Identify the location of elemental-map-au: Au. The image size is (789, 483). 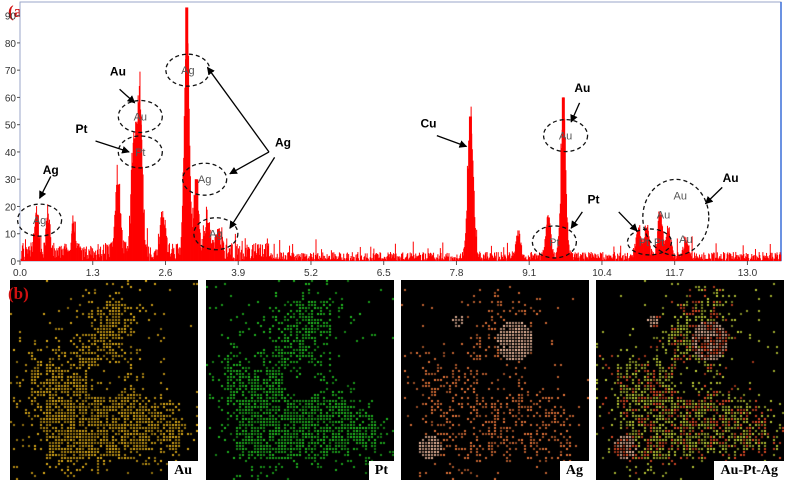
(104, 380).